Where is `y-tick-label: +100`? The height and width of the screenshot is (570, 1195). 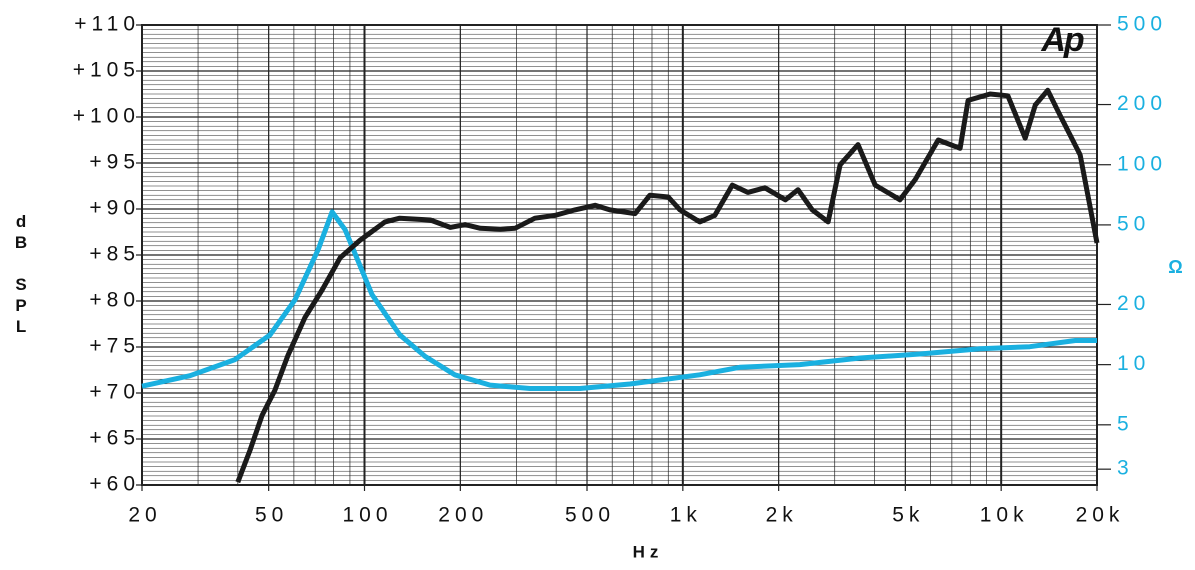
y-tick-label: +100 is located at coordinates (106, 116).